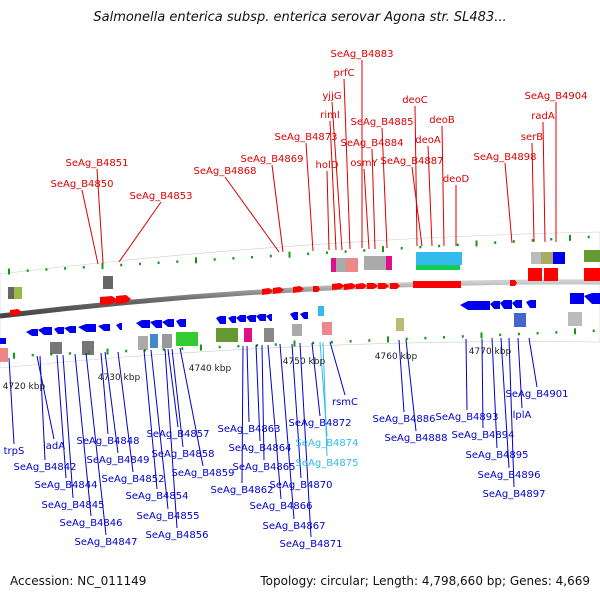 The height and width of the screenshot is (600, 600). What do you see at coordinates (509, 475) in the screenshot?
I see `gene-label-bottom: SeAg_B4896` at bounding box center [509, 475].